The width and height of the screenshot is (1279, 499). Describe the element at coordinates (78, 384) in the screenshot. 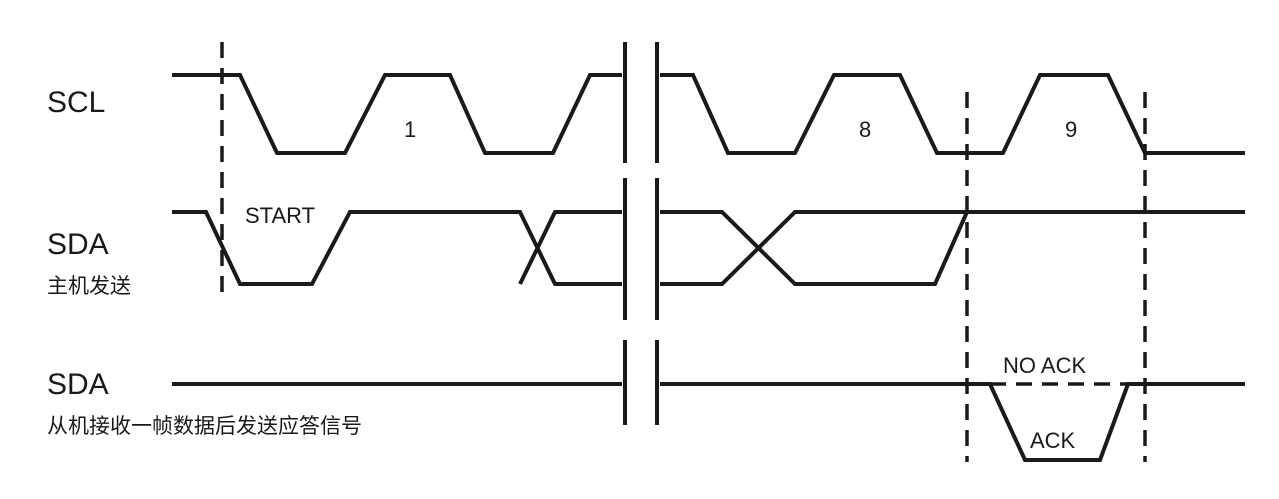

I see `sda-slave-label: SDA` at that location.